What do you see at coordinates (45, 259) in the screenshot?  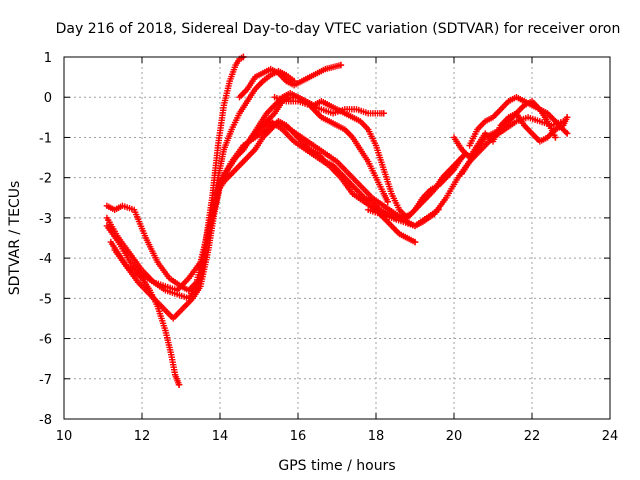 I see `y-tick-label: -4` at bounding box center [45, 259].